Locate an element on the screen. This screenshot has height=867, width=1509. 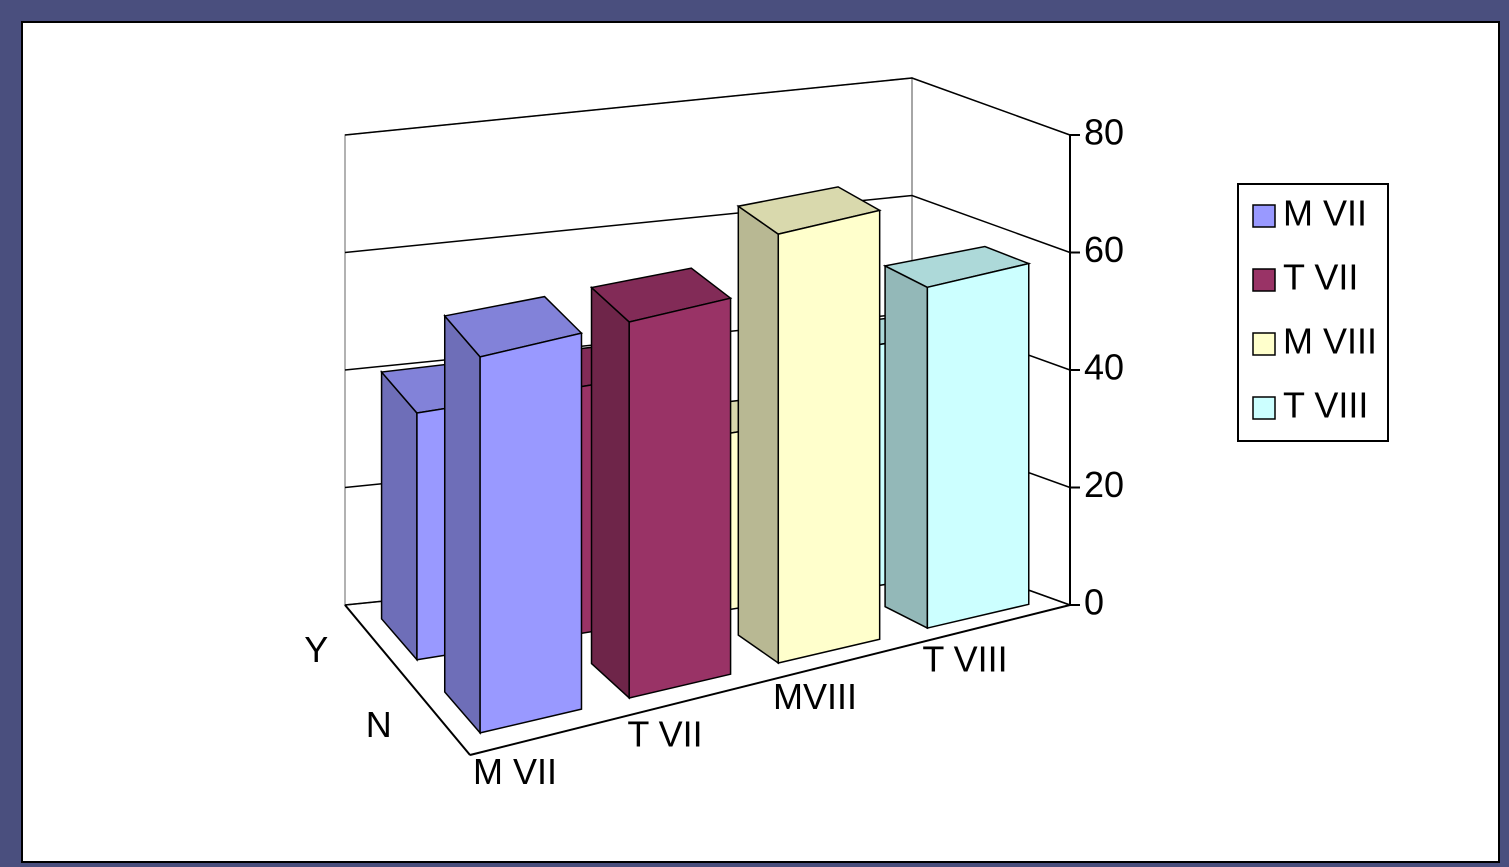
legend-label: T VIII is located at coordinates (1325, 405).